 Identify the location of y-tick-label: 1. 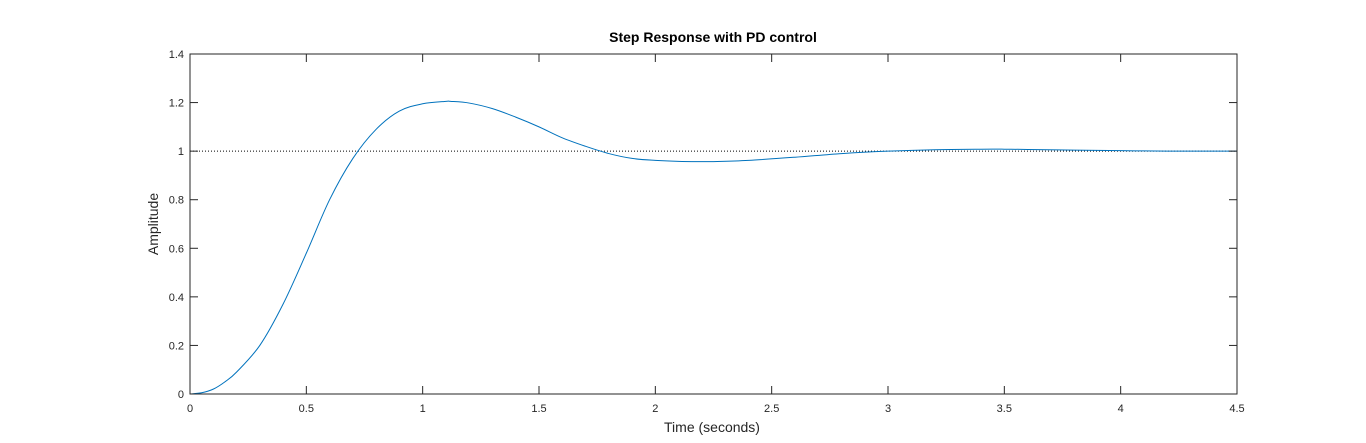
(181, 152).